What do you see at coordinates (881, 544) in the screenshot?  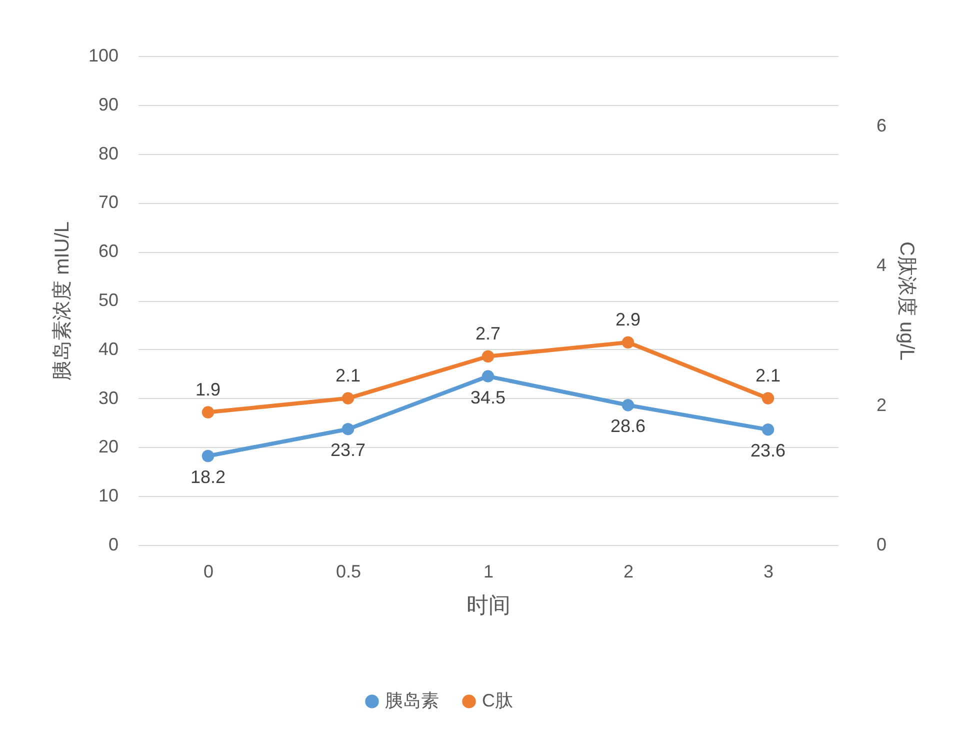 I see `y2-tick-label: 0` at bounding box center [881, 544].